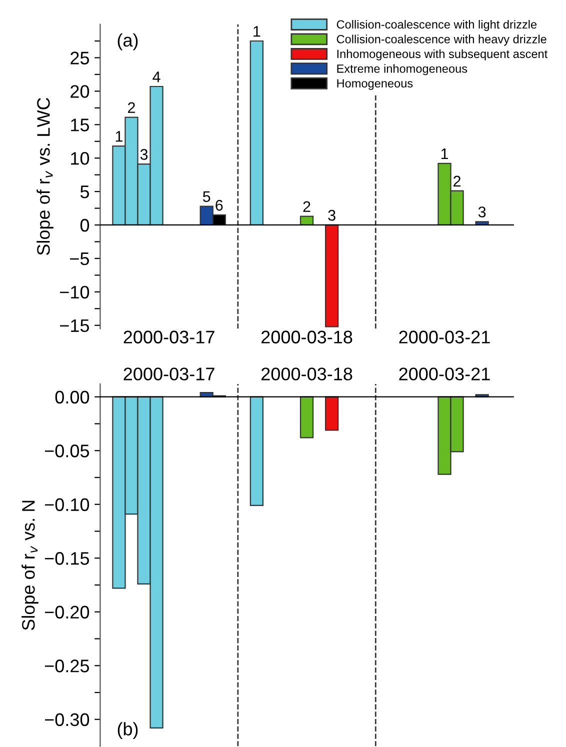 The image size is (566, 747). What do you see at coordinates (375, 84) in the screenshot?
I see `legend-label: Homogeneous` at bounding box center [375, 84].